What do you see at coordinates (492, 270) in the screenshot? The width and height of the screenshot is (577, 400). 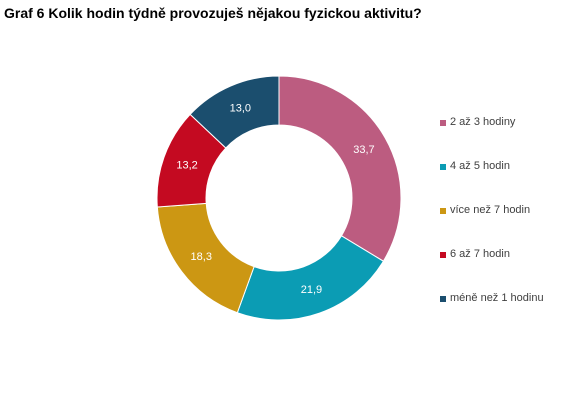 I see `legend-item: 6 až 7 hodin` at bounding box center [492, 270].